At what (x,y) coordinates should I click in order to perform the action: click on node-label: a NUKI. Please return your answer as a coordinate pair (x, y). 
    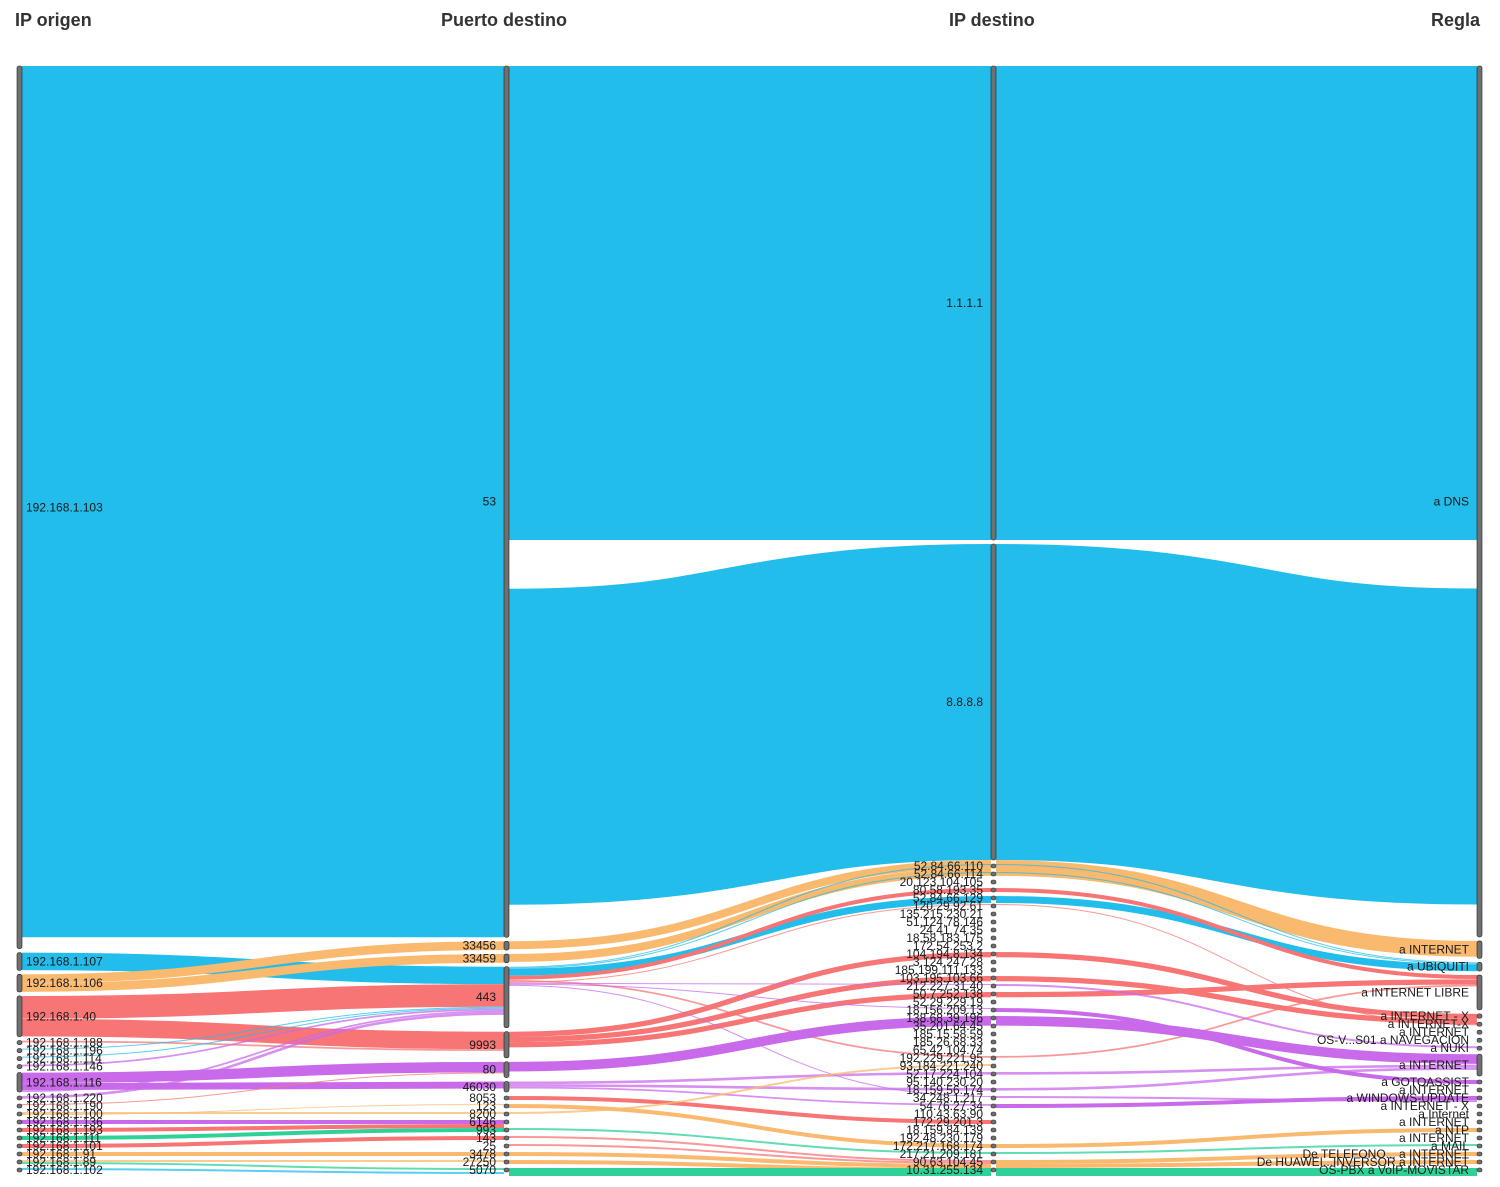
    Looking at the image, I should click on (1449, 1048).